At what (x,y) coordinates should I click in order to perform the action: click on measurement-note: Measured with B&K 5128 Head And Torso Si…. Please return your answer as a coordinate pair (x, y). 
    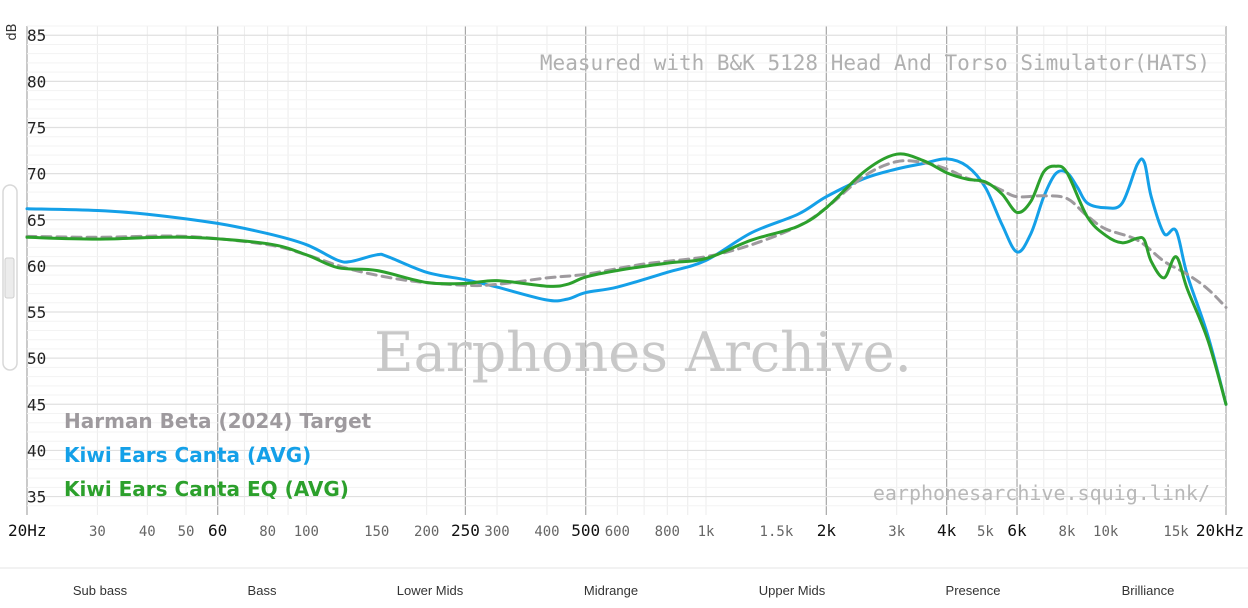
    Looking at the image, I should click on (875, 63).